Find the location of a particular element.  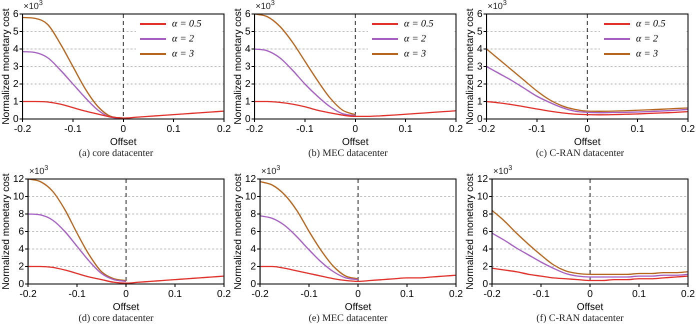

text: (f) C-RAN datacenter is located at coordinates (580, 318).